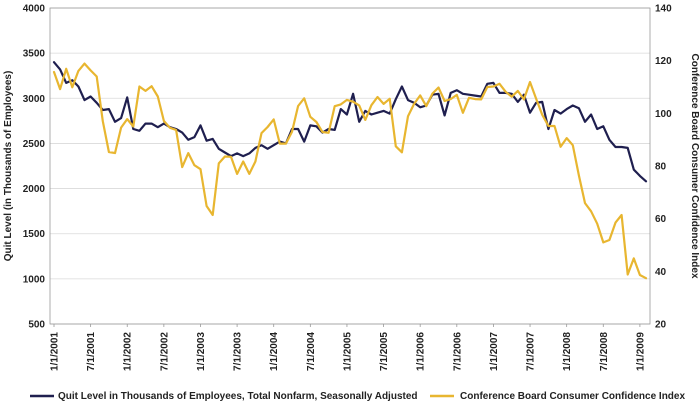 The width and height of the screenshot is (700, 407). Describe the element at coordinates (663, 61) in the screenshot. I see `y2-tick-label: 120` at that location.